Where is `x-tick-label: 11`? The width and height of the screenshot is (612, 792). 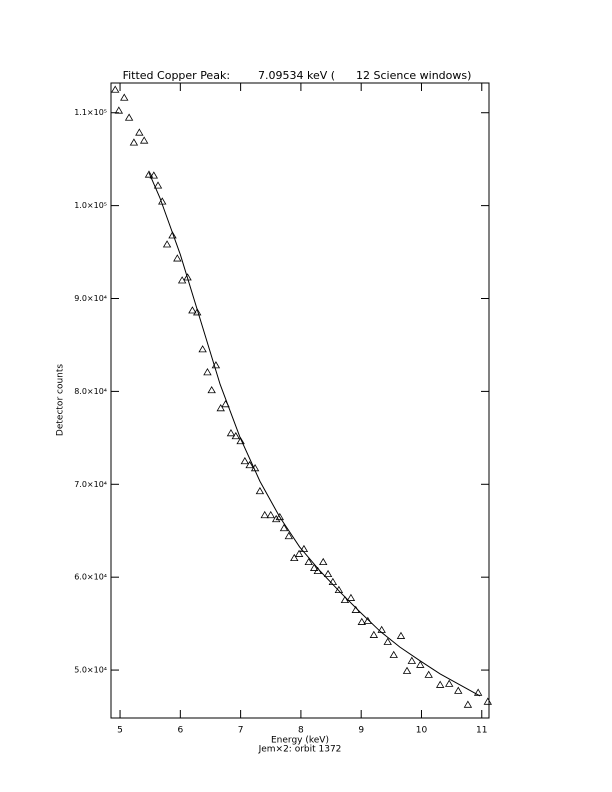 x-tick-label: 11 is located at coordinates (481, 731).